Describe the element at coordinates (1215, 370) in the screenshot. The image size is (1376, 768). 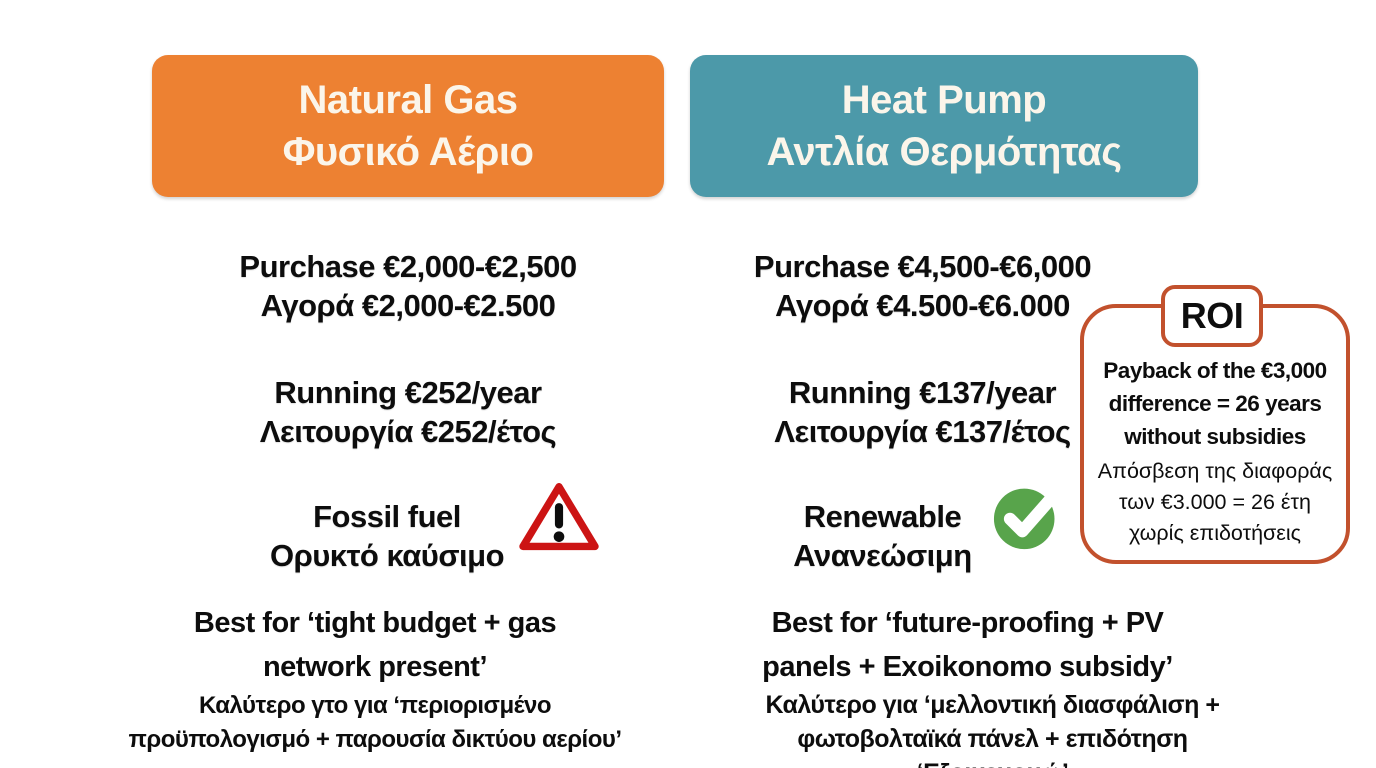
I see `roi-line: Payback of the €3,000` at that location.